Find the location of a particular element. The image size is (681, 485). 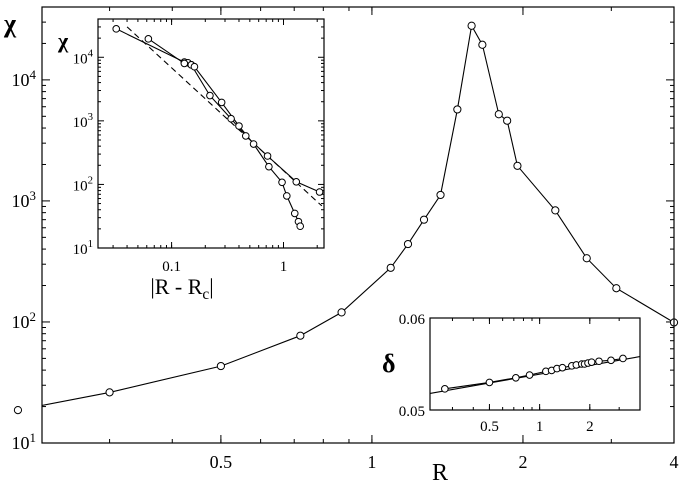

inset-bottom-right-background is located at coordinates (535, 364).